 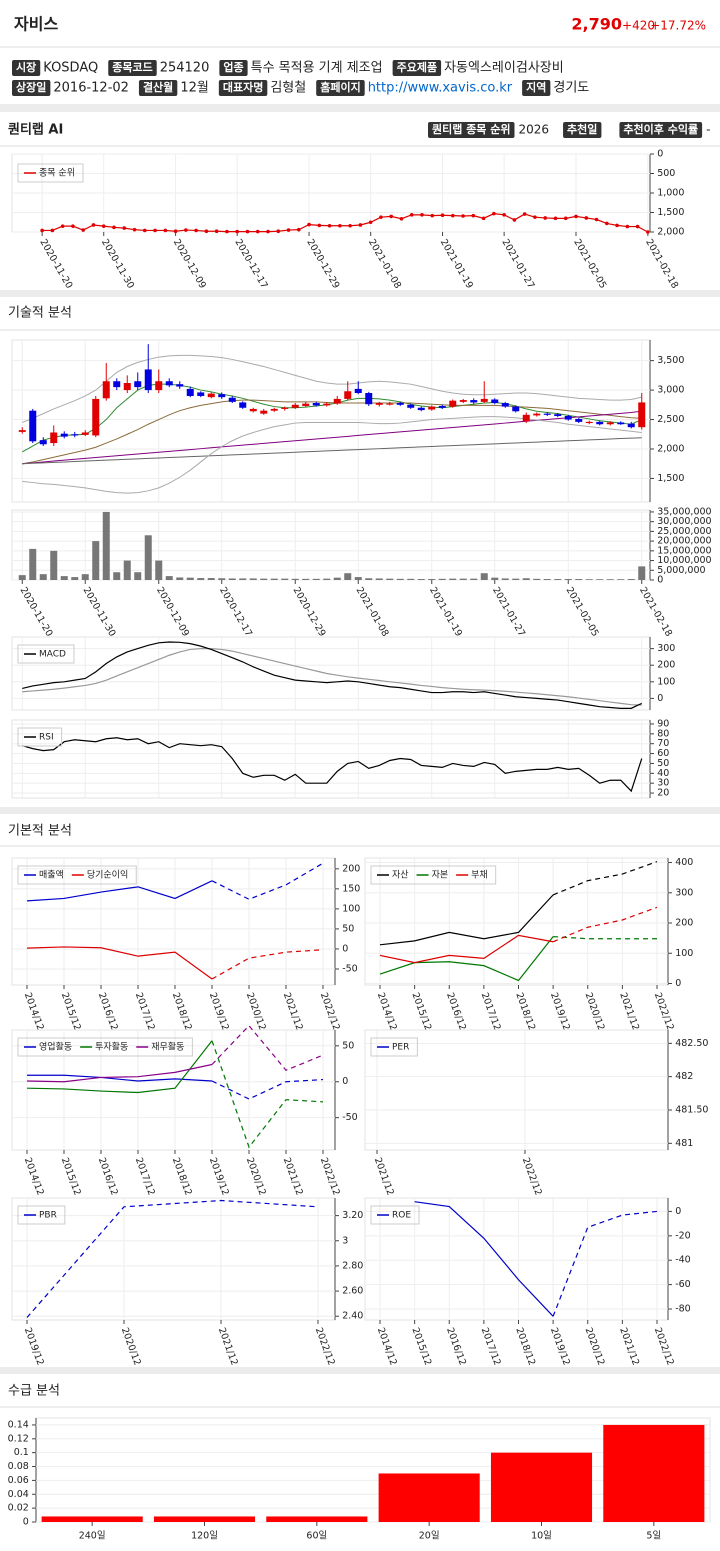 What do you see at coordinates (34, 1391) in the screenshot?
I see `section-title: 수급 분석` at bounding box center [34, 1391].